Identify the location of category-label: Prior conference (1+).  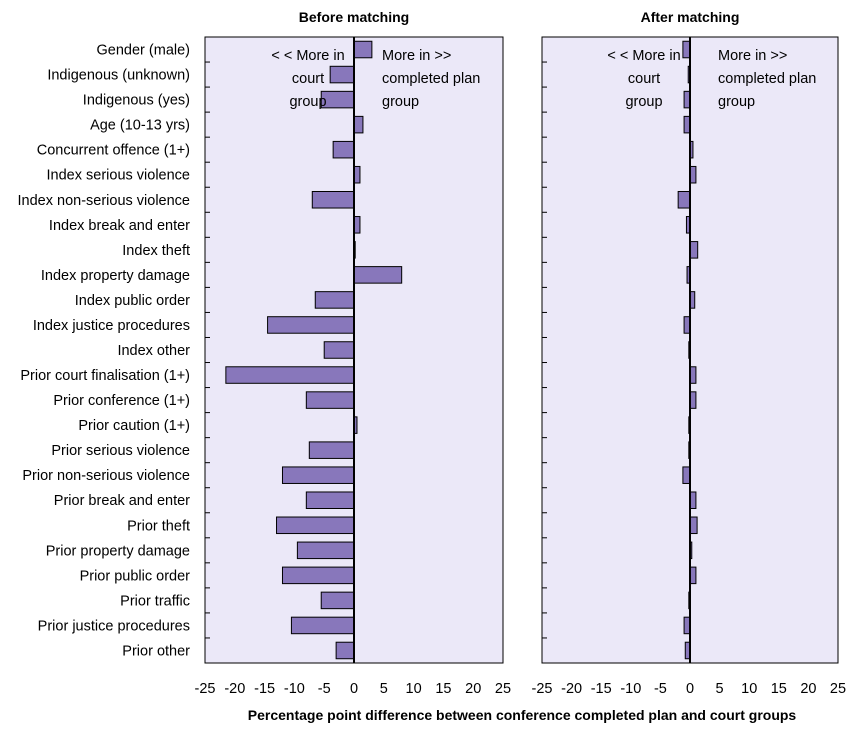
(121, 401).